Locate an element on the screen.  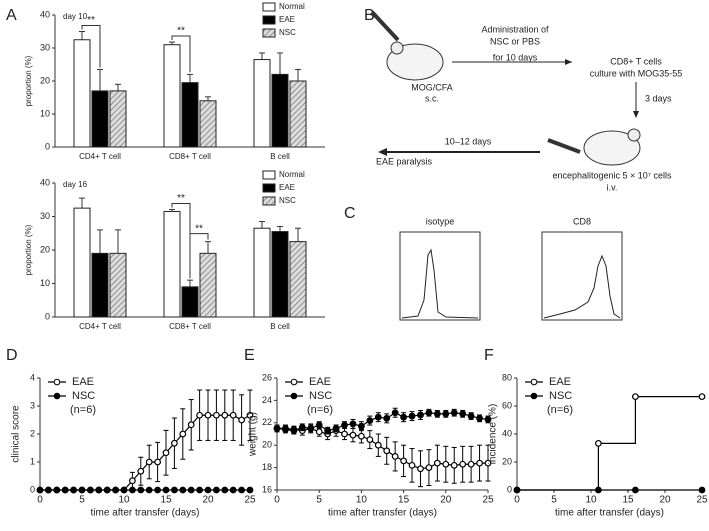
legend-label: Normal is located at coordinates (292, 174).